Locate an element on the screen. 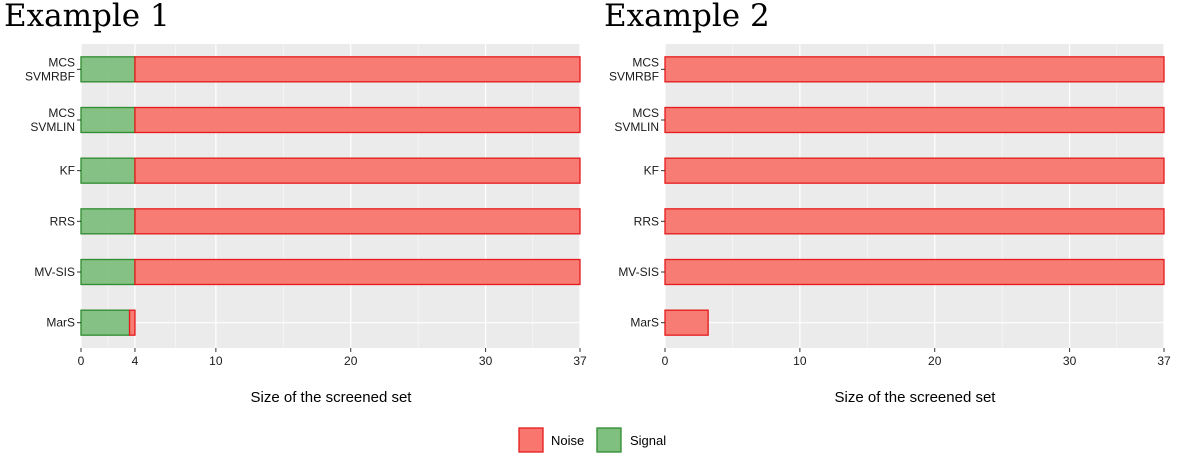  legend-key-signal is located at coordinates (609, 440).